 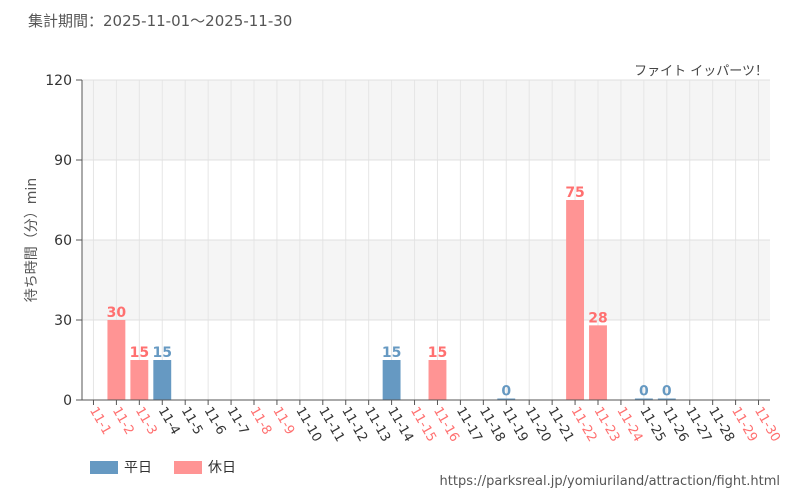 I want to click on data-label: 28, so click(x=597, y=318).